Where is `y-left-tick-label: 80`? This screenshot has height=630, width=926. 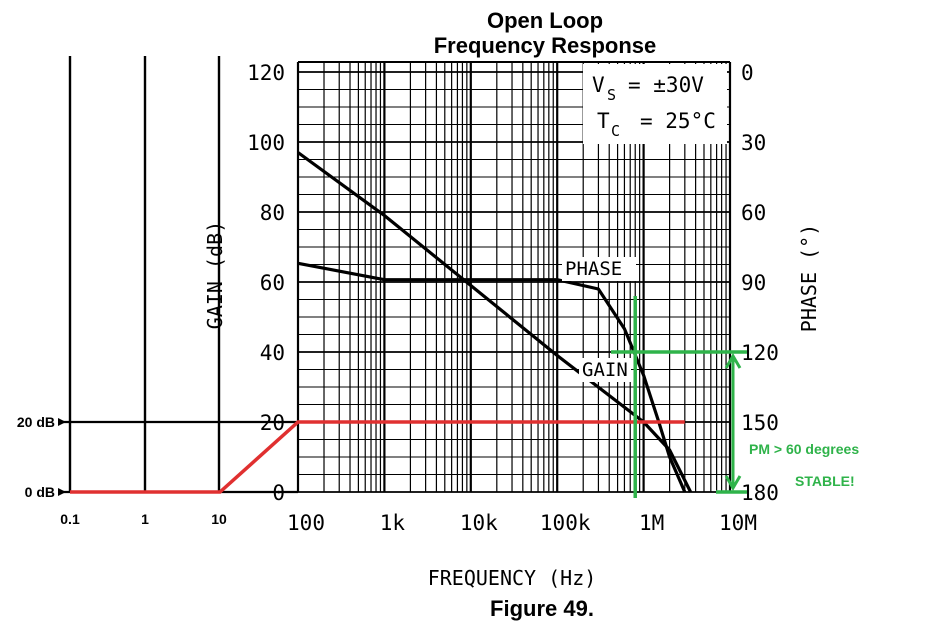 y-left-tick-label: 80 is located at coordinates (272, 213).